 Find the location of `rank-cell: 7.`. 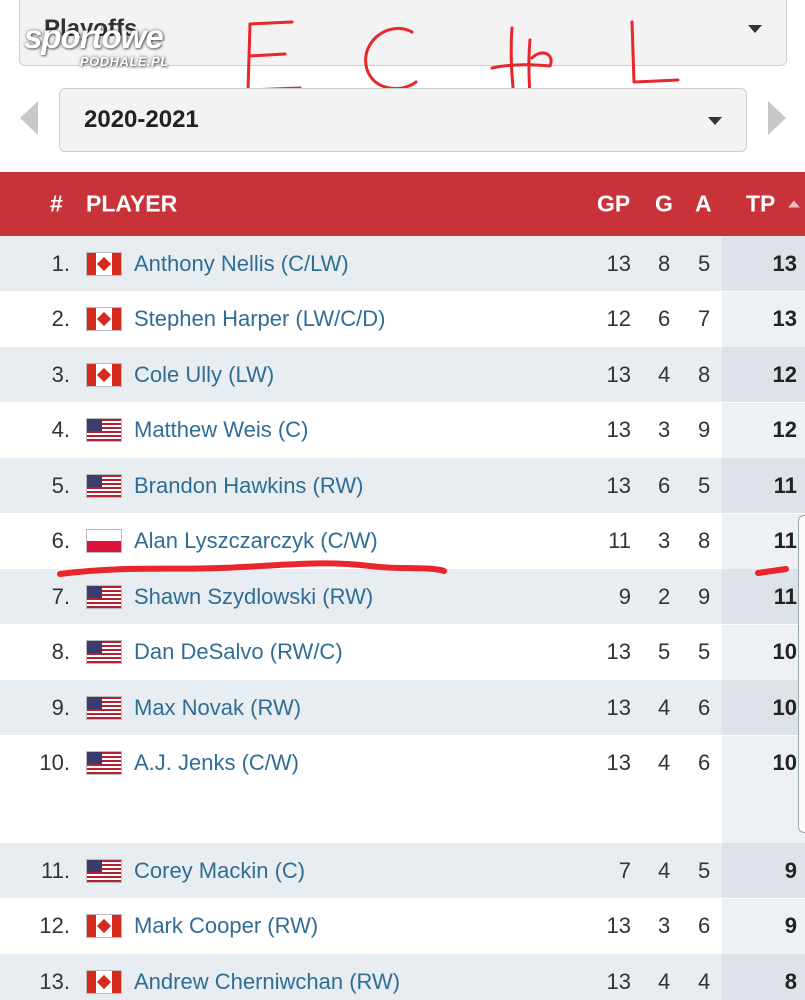

rank-cell: 7. is located at coordinates (60, 596).